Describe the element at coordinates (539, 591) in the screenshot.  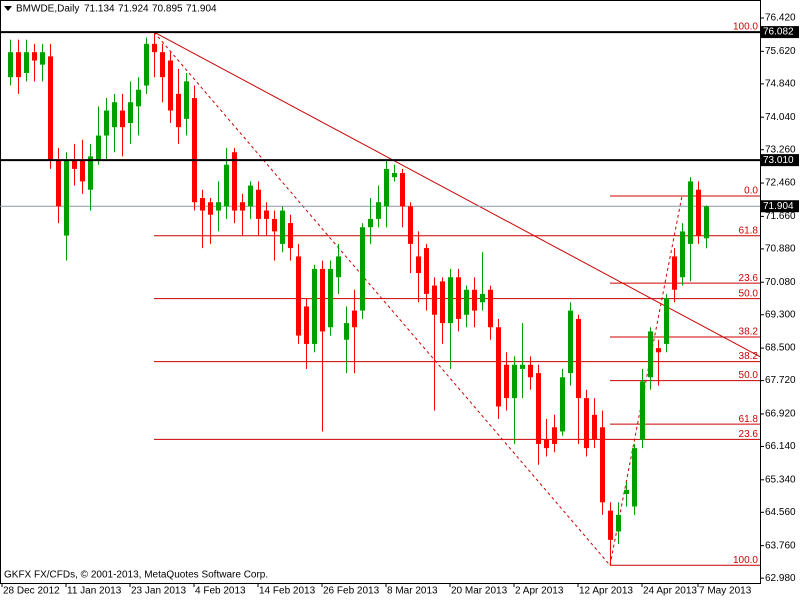
I see `x-tick-label: 2 Apr 2013` at that location.